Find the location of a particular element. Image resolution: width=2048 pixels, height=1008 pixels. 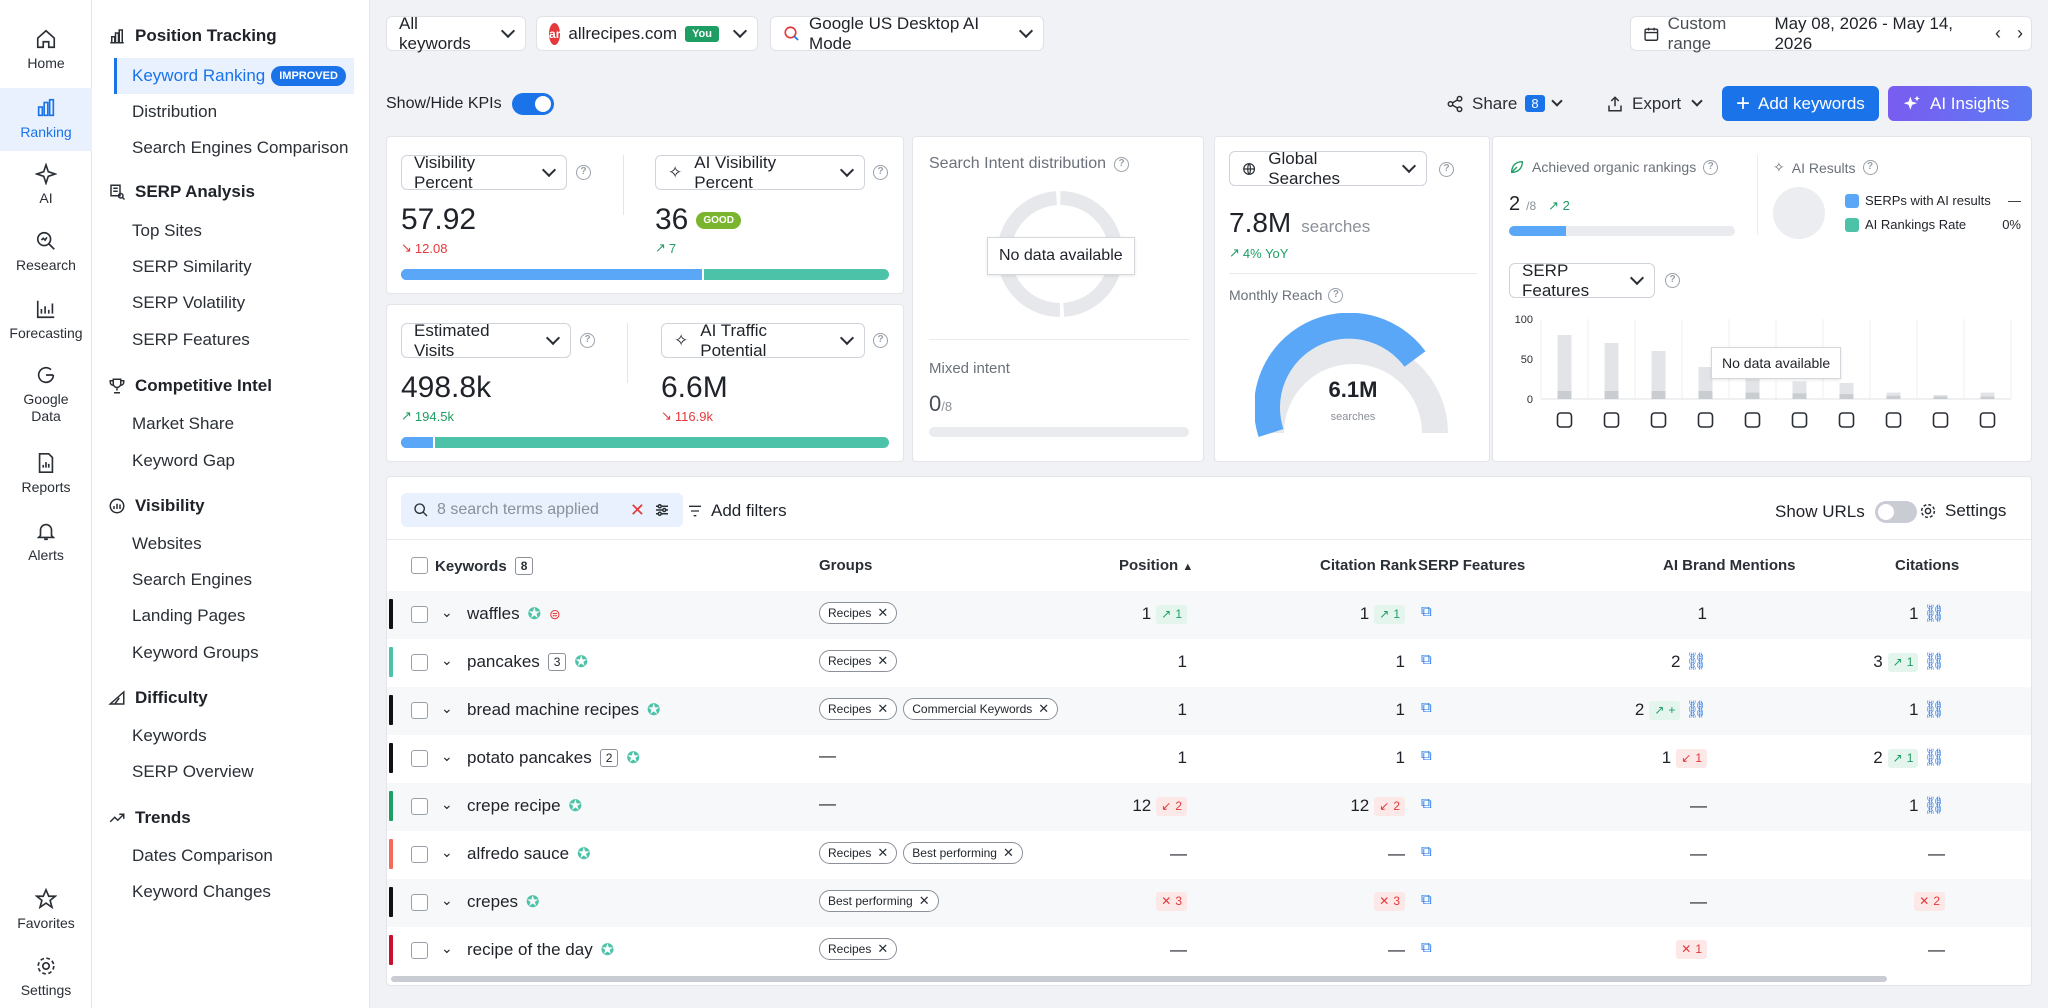

export-button: Export is located at coordinates (1653, 103).